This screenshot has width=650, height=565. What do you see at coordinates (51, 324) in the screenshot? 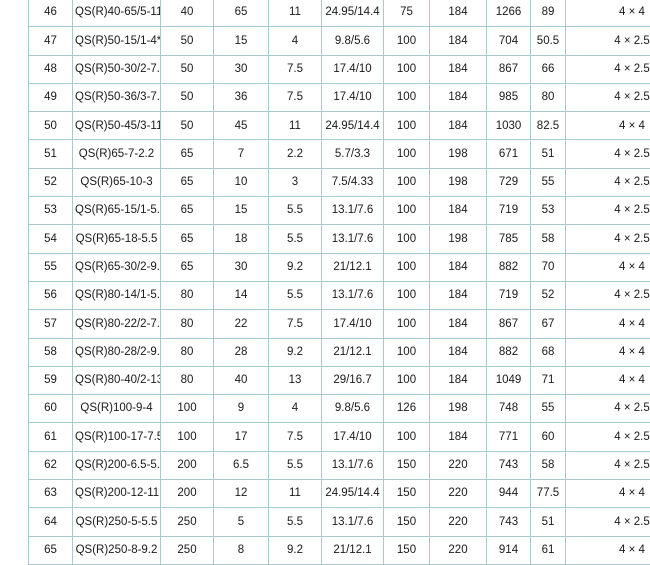
I see `cell-row-number: 57` at bounding box center [51, 324].